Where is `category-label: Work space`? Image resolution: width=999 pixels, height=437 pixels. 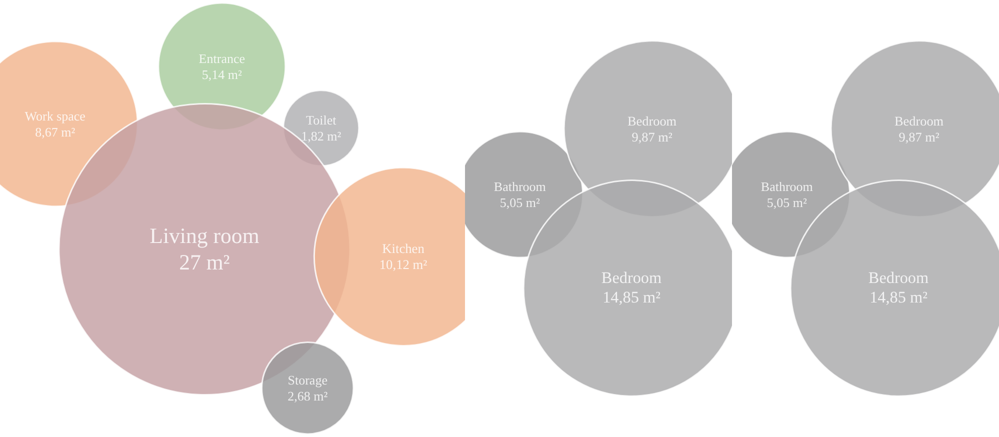
category-label: Work space is located at coordinates (55, 116).